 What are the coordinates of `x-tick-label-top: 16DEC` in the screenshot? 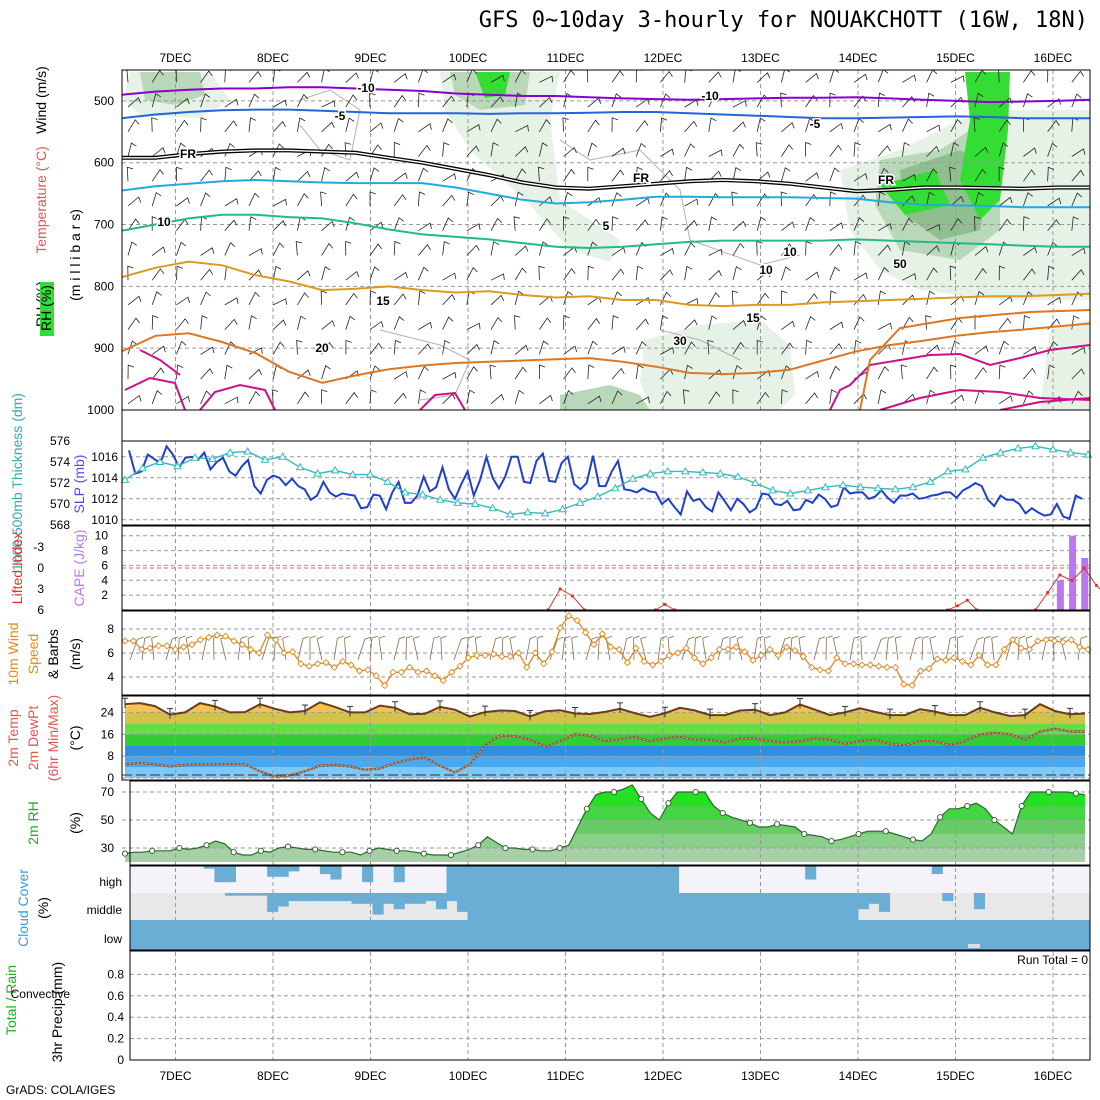 It's located at (1053, 58).